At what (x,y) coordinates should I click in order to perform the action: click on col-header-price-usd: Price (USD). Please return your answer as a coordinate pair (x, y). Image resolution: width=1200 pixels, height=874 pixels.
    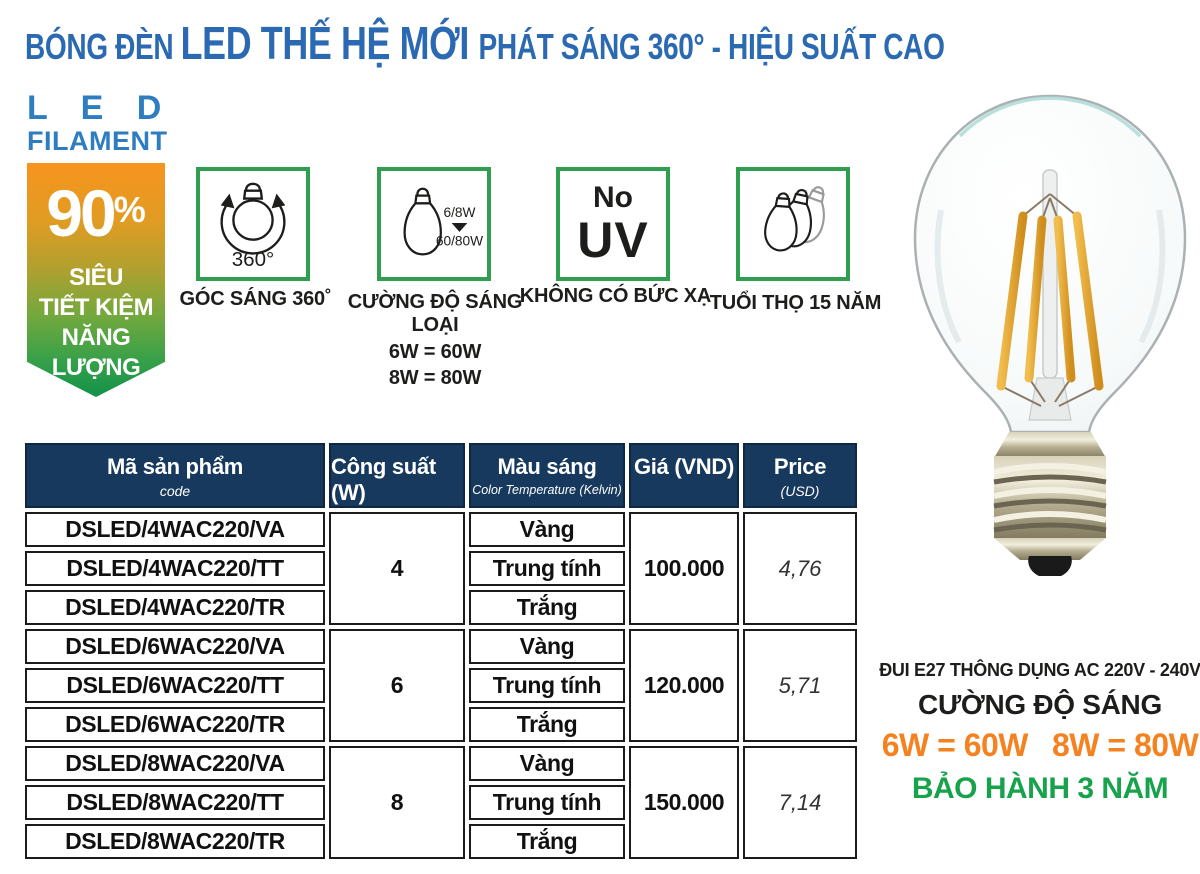
    Looking at the image, I should click on (800, 475).